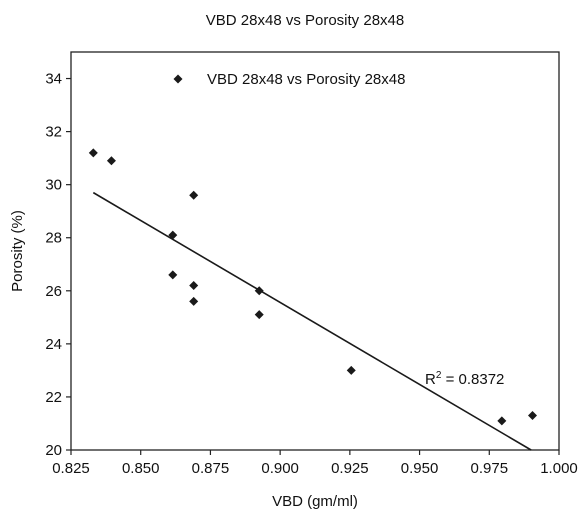 This screenshot has width=578, height=521. What do you see at coordinates (178, 79) in the screenshot?
I see `legend-marker-diamond-icon` at bounding box center [178, 79].